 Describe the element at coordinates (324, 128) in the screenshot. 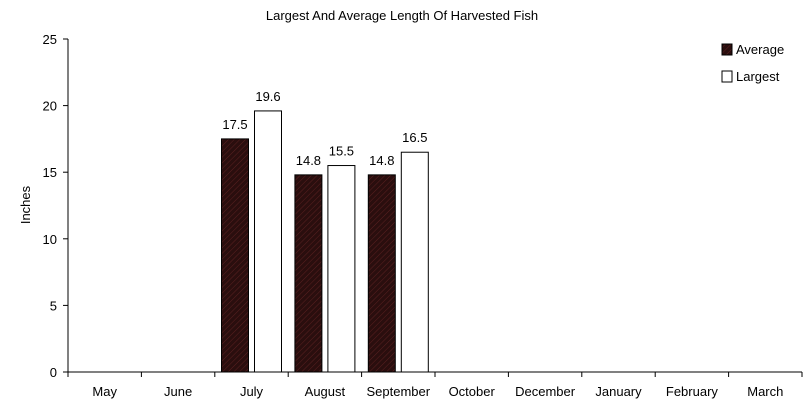

I see `data-labels: 17.5 14.8 14.8 19.6 15.5 16.5` at that location.